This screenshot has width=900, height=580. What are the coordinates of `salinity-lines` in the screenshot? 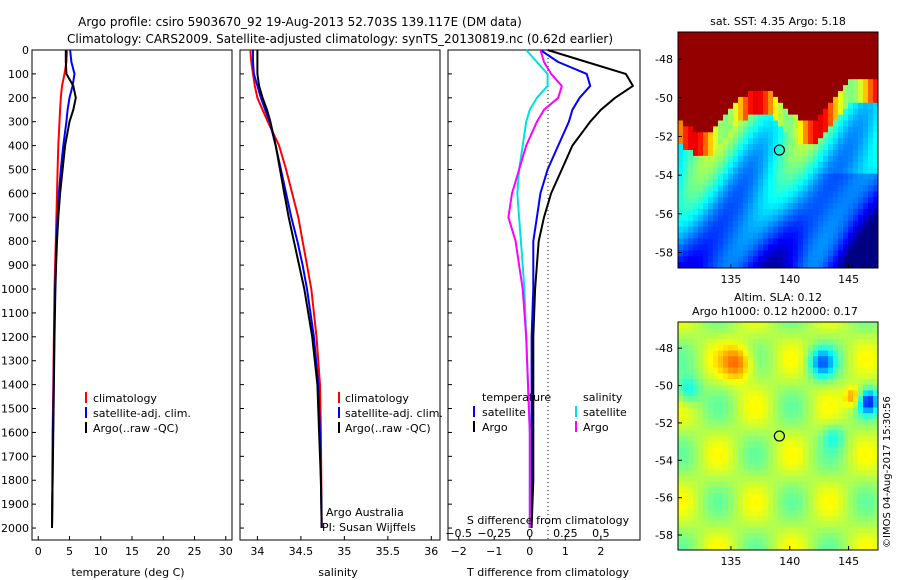 It's located at (286, 289).